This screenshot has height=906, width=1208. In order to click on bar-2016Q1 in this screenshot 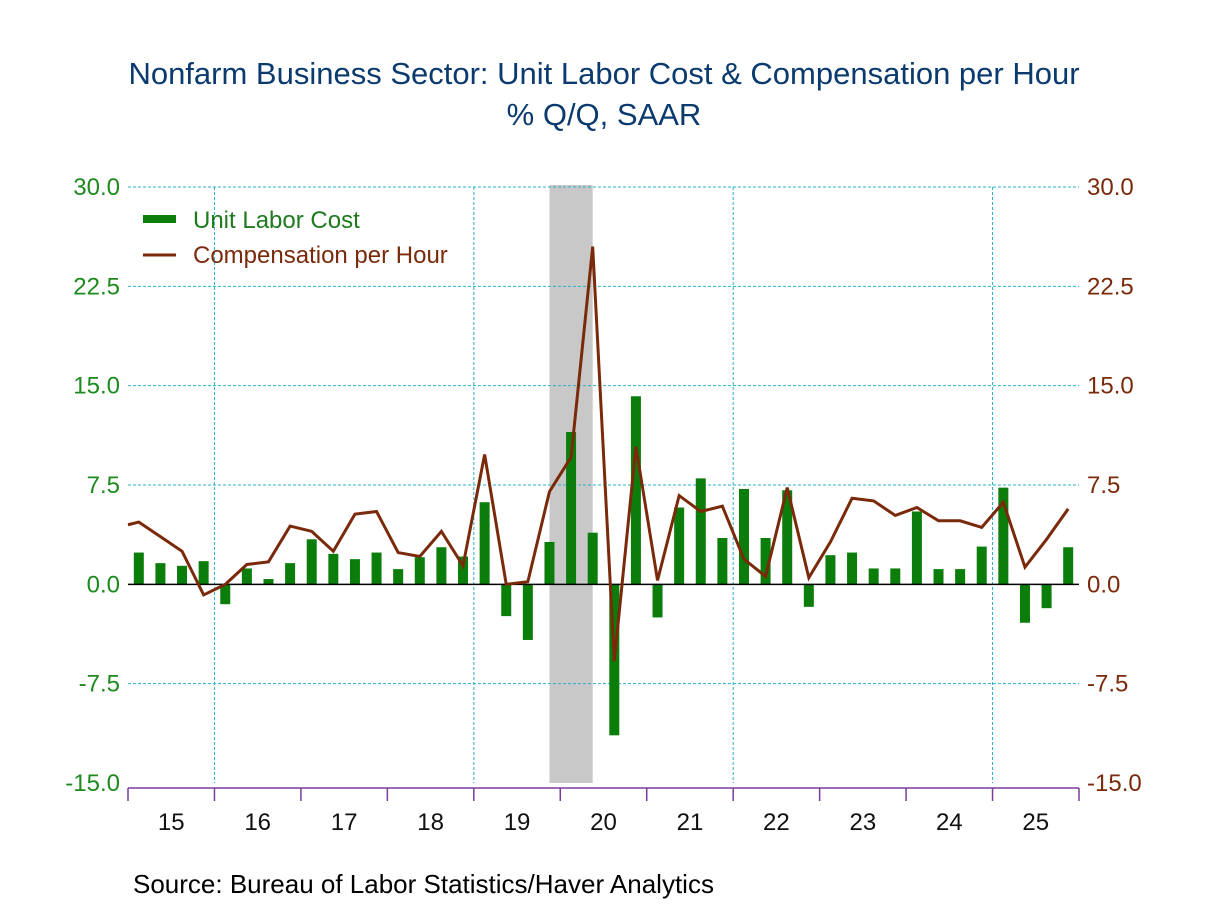, I will do `click(225, 594)`.